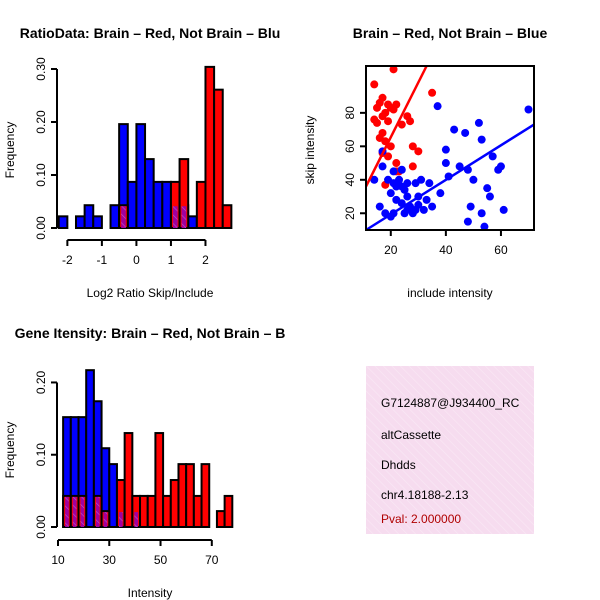 This screenshot has height=600, width=600. What do you see at coordinates (150, 293) in the screenshot?
I see `ratio-histogram-xlabel: Log2 Ratio Skip/Include` at bounding box center [150, 293].